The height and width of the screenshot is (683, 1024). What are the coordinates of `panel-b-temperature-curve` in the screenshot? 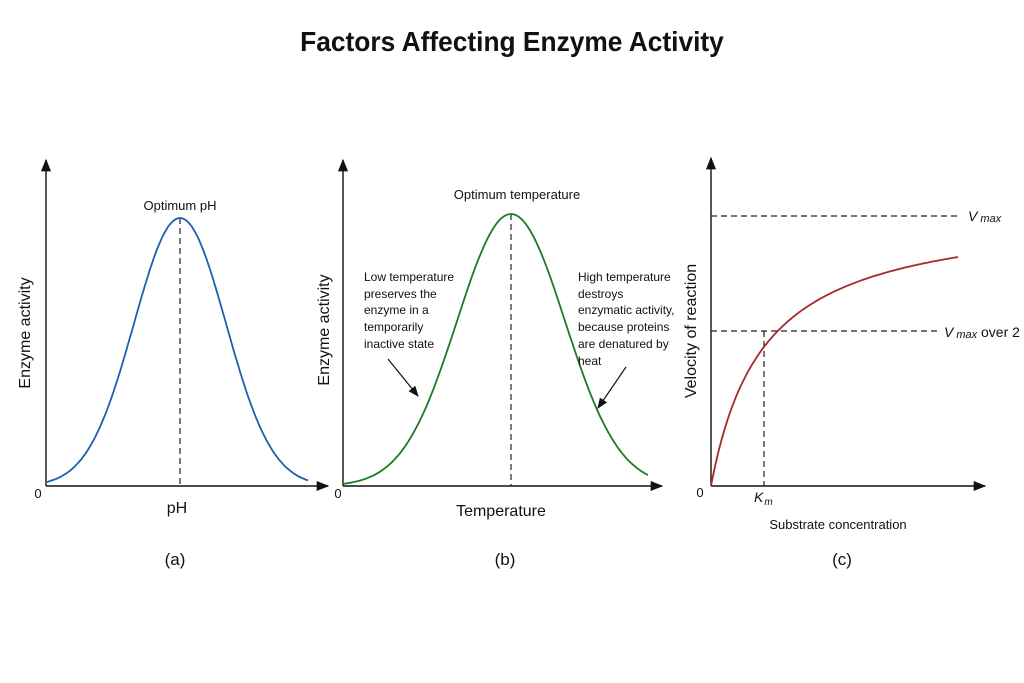 It's located at (495, 349).